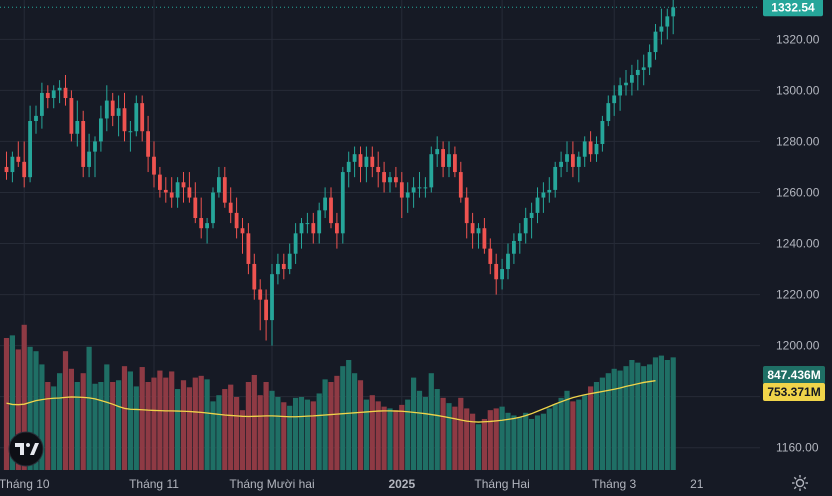 This screenshot has height=496, width=832. What do you see at coordinates (794, 392) in the screenshot?
I see `volume-ma-tag: 753.371M` at bounding box center [794, 392].